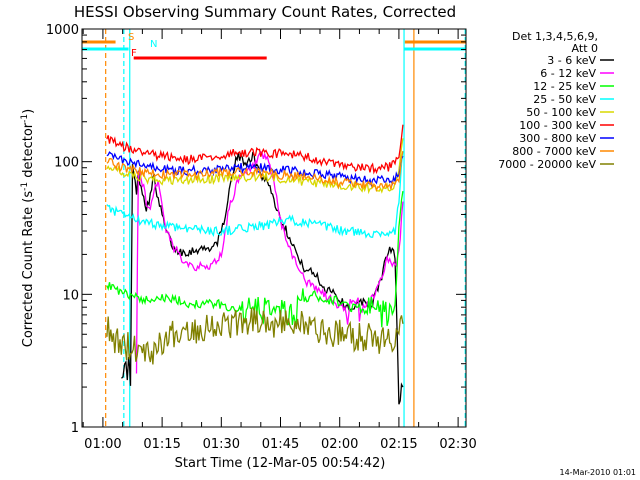  What do you see at coordinates (564, 99) in the screenshot?
I see `legend-entry-label: 25 - 50 keV` at bounding box center [564, 99].